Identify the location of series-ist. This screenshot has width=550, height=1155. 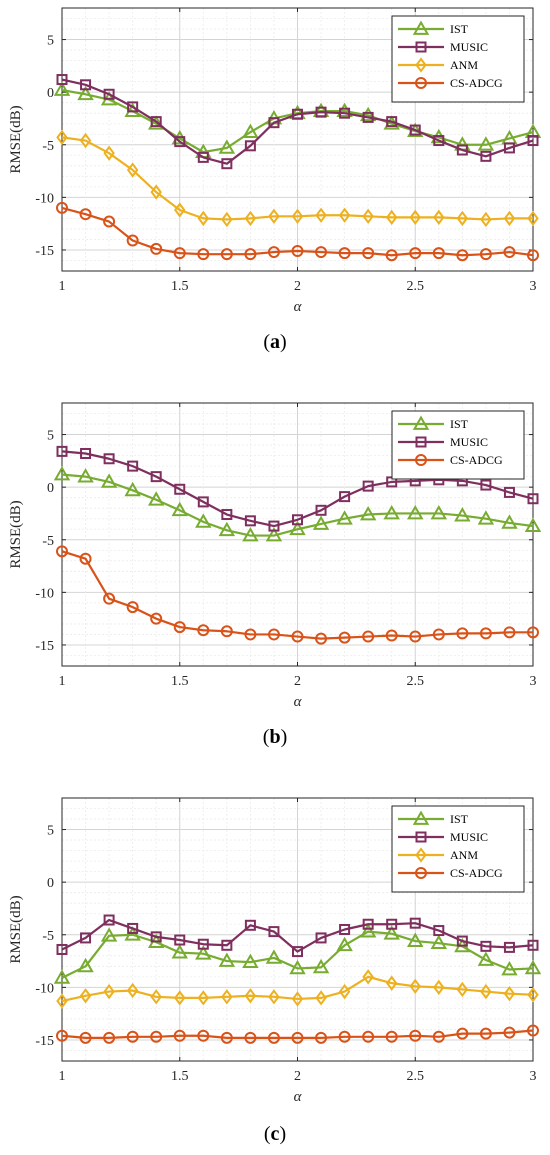
(297, 953).